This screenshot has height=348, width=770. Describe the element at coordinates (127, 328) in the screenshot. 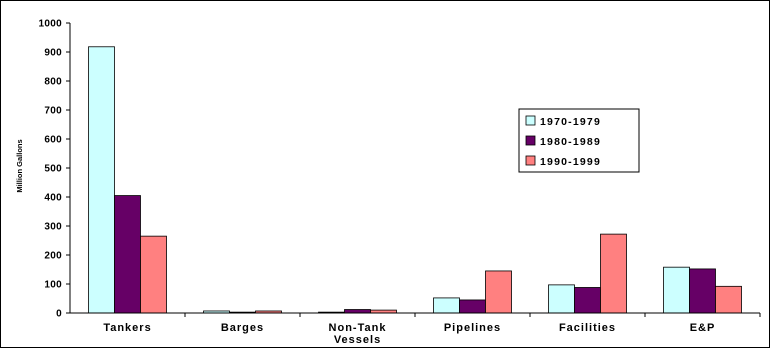

I see `x-tick-label: Tankers` at that location.